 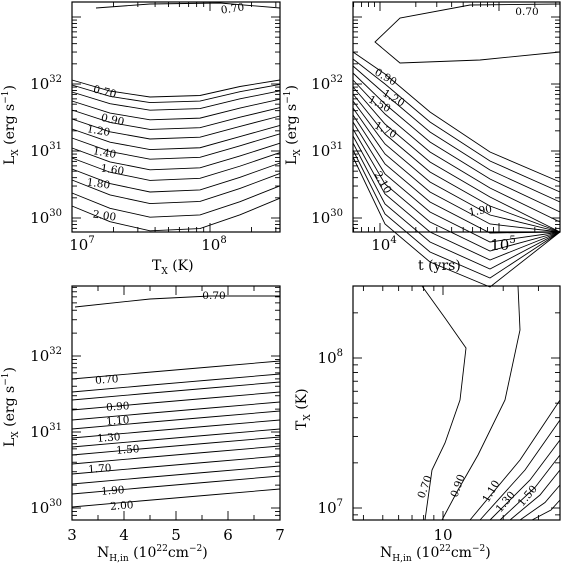 What do you see at coordinates (383, 182) in the screenshot?
I see `panel-2-contour-label: 2.10` at bounding box center [383, 182].